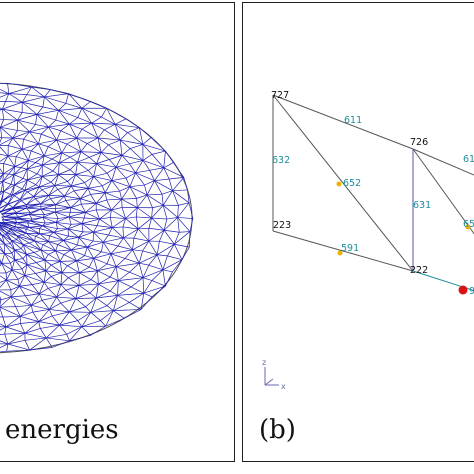 This screenshot has width=474, height=474. Describe the element at coordinates (281, 160) in the screenshot. I see `edge-label-632: 632` at that location.